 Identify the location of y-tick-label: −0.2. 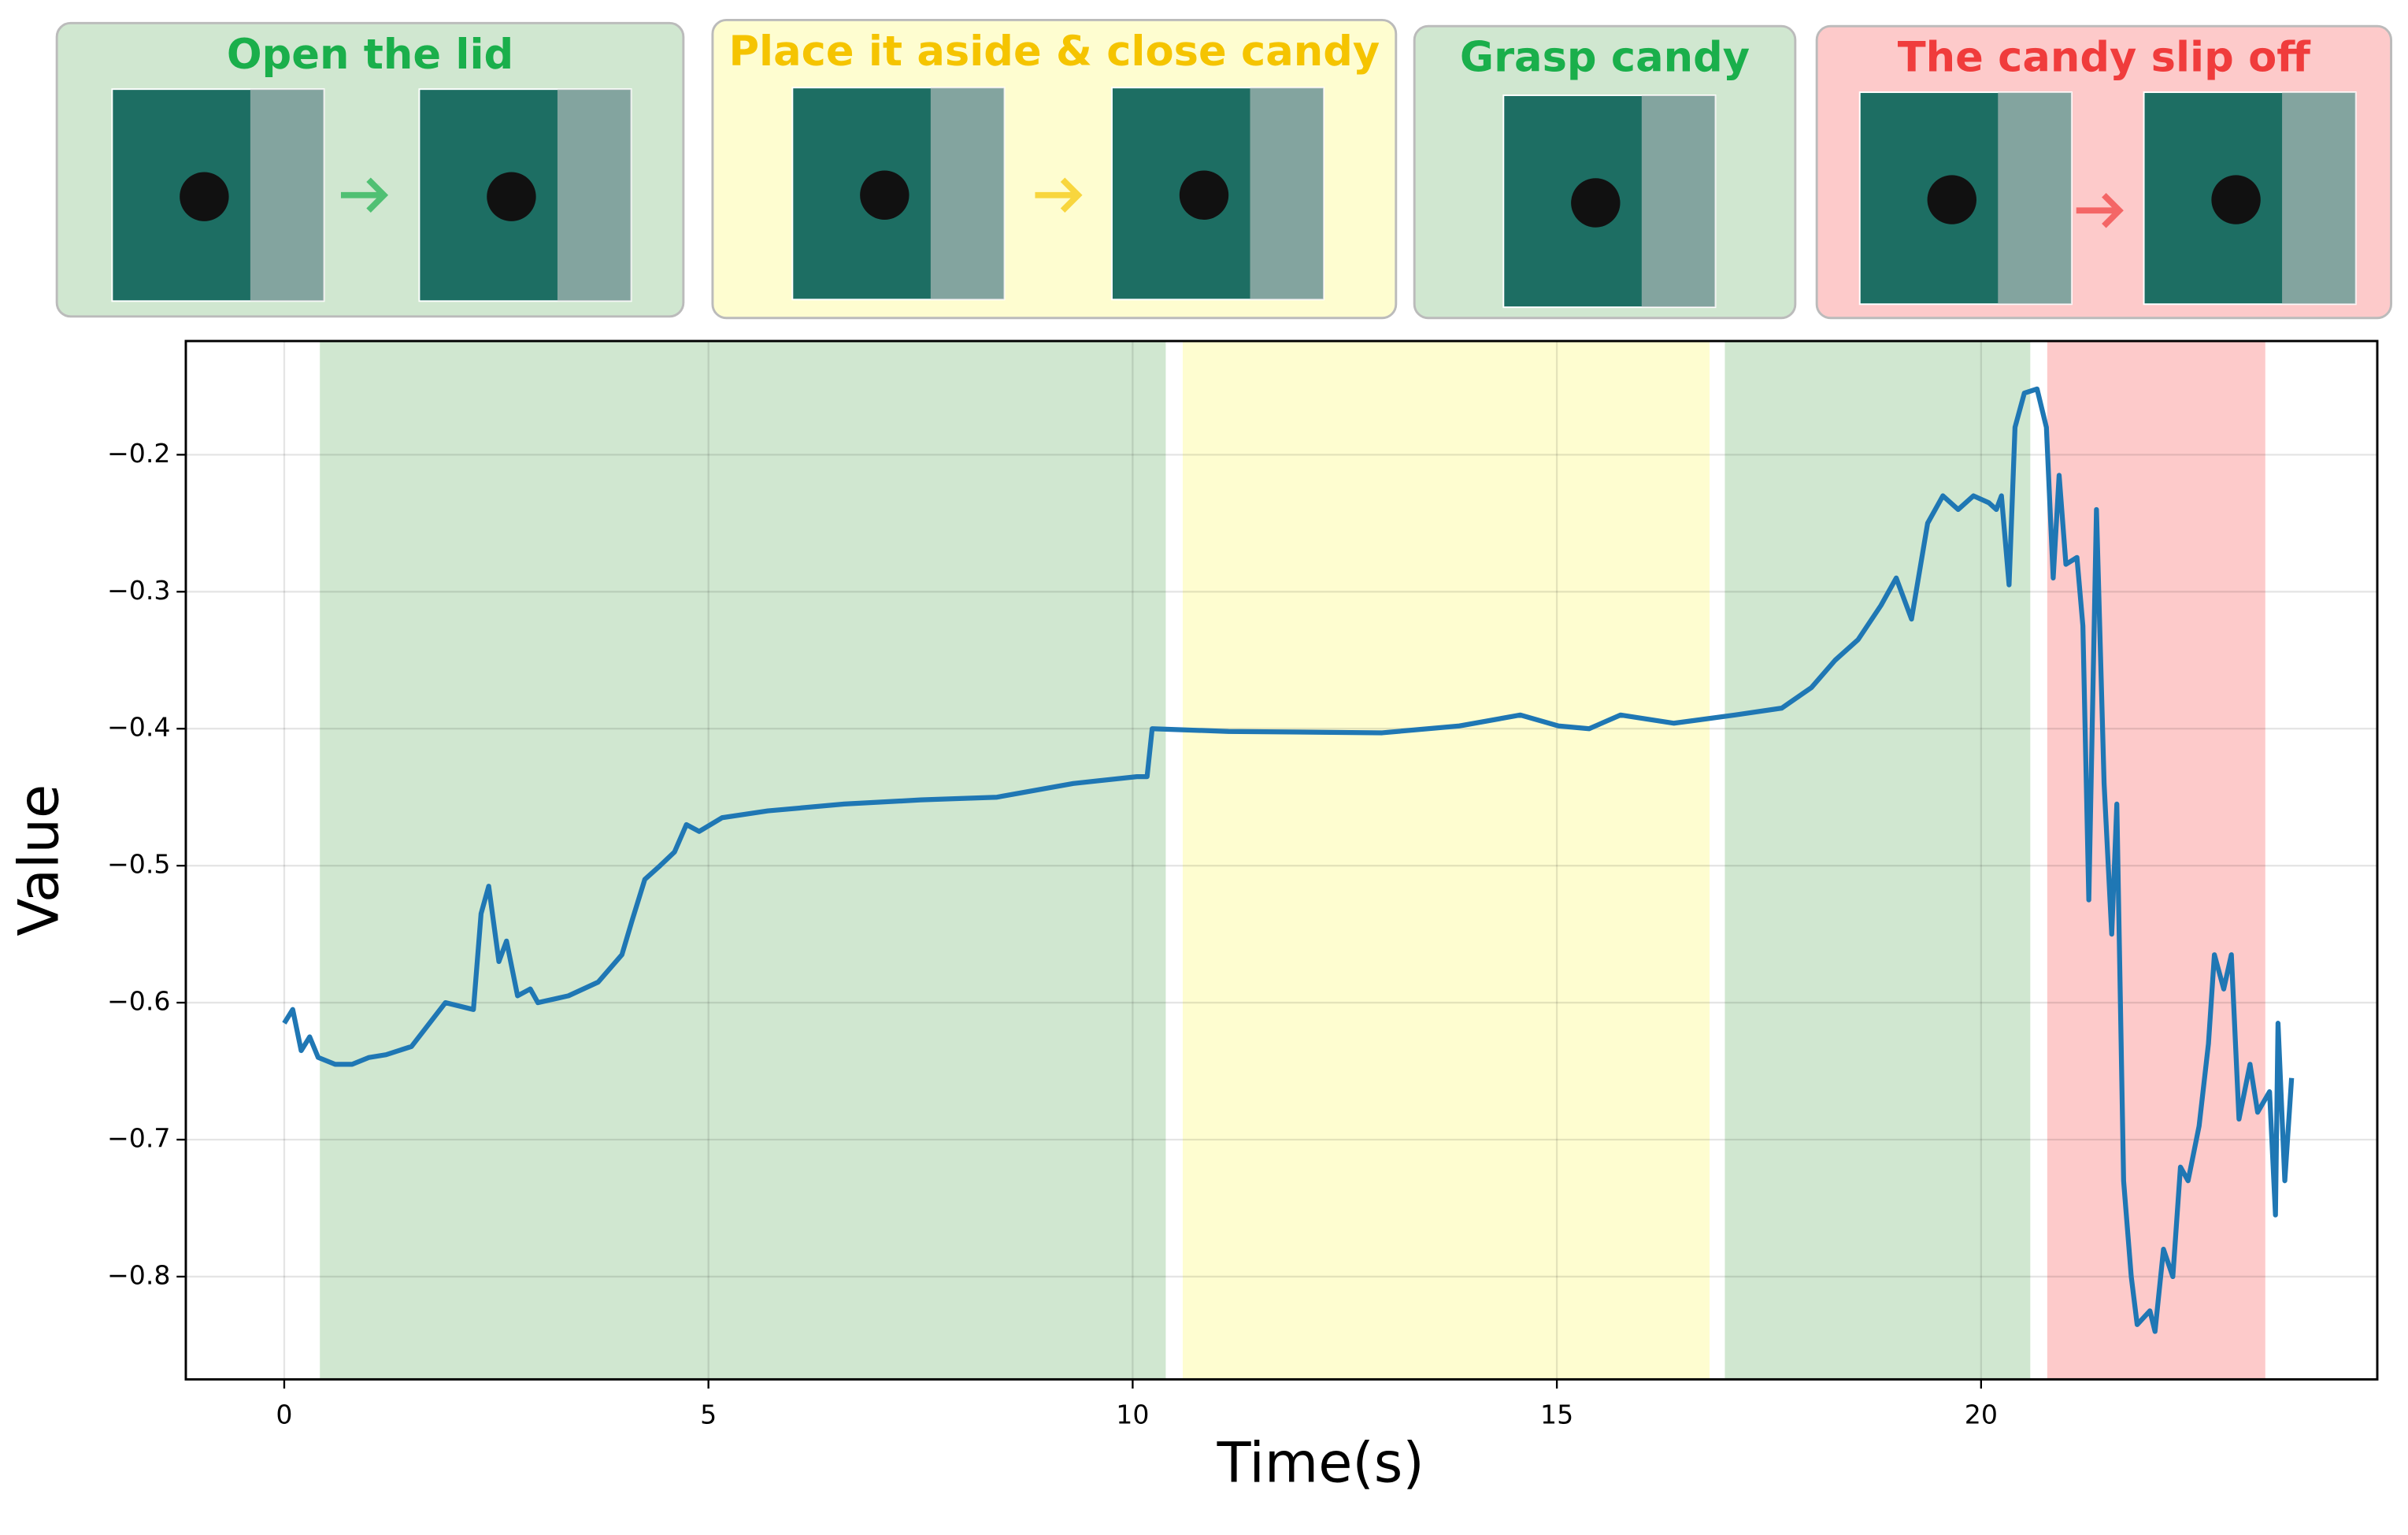
(138, 453).